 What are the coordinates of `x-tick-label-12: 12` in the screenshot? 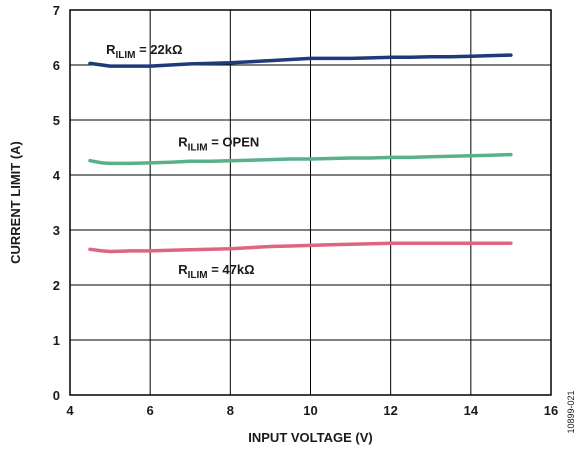 It's located at (390, 410).